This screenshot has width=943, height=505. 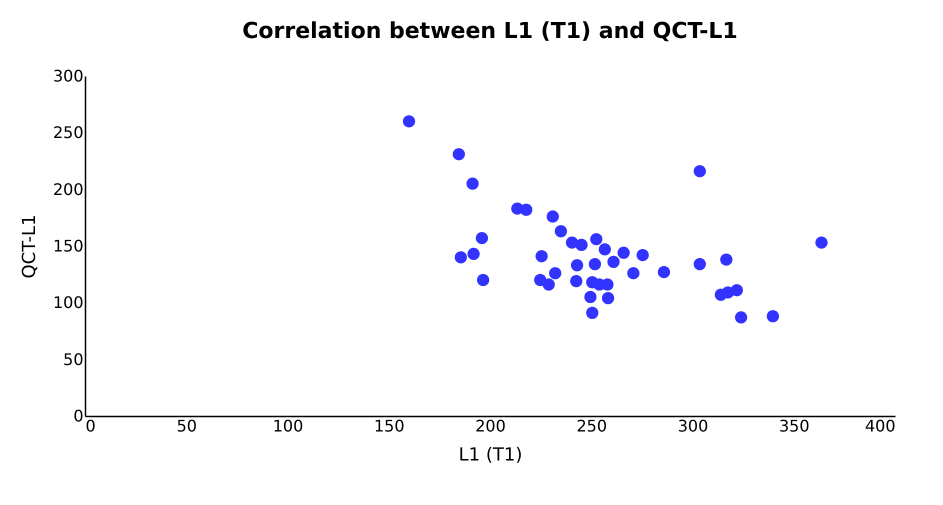 I want to click on y-tick-label: 100, so click(x=68, y=302).